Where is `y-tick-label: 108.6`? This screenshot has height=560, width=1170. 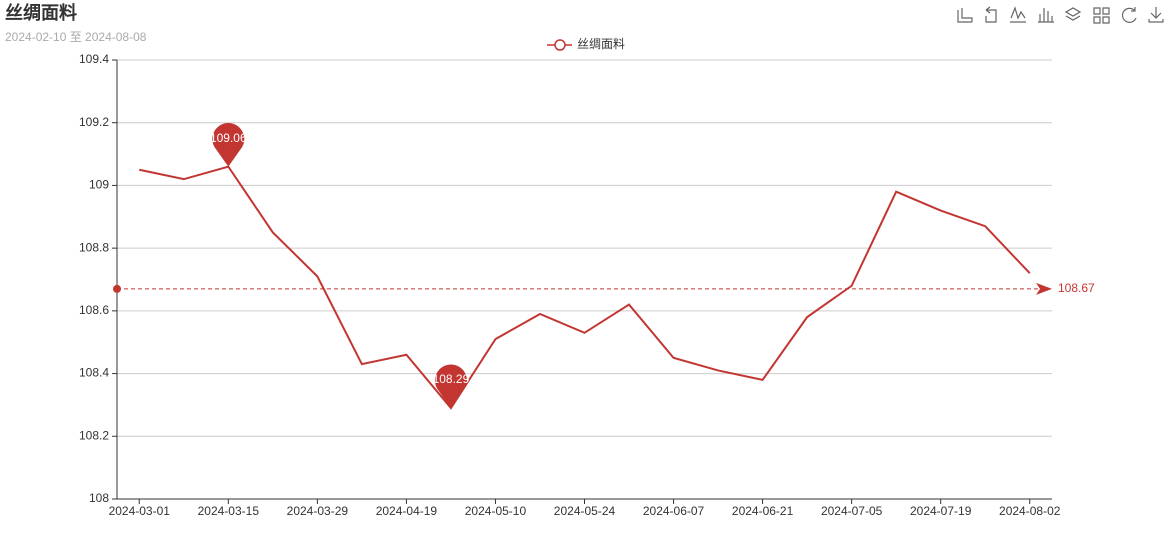
y-tick-label: 108.6 is located at coordinates (94, 310).